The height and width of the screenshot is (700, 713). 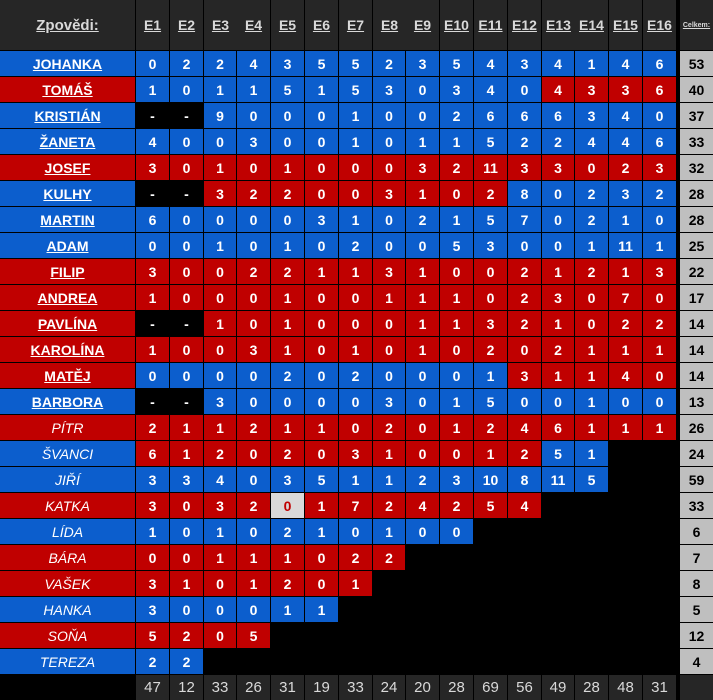 What do you see at coordinates (67, 63) in the screenshot?
I see `row-name: JOHANKA` at bounding box center [67, 63].